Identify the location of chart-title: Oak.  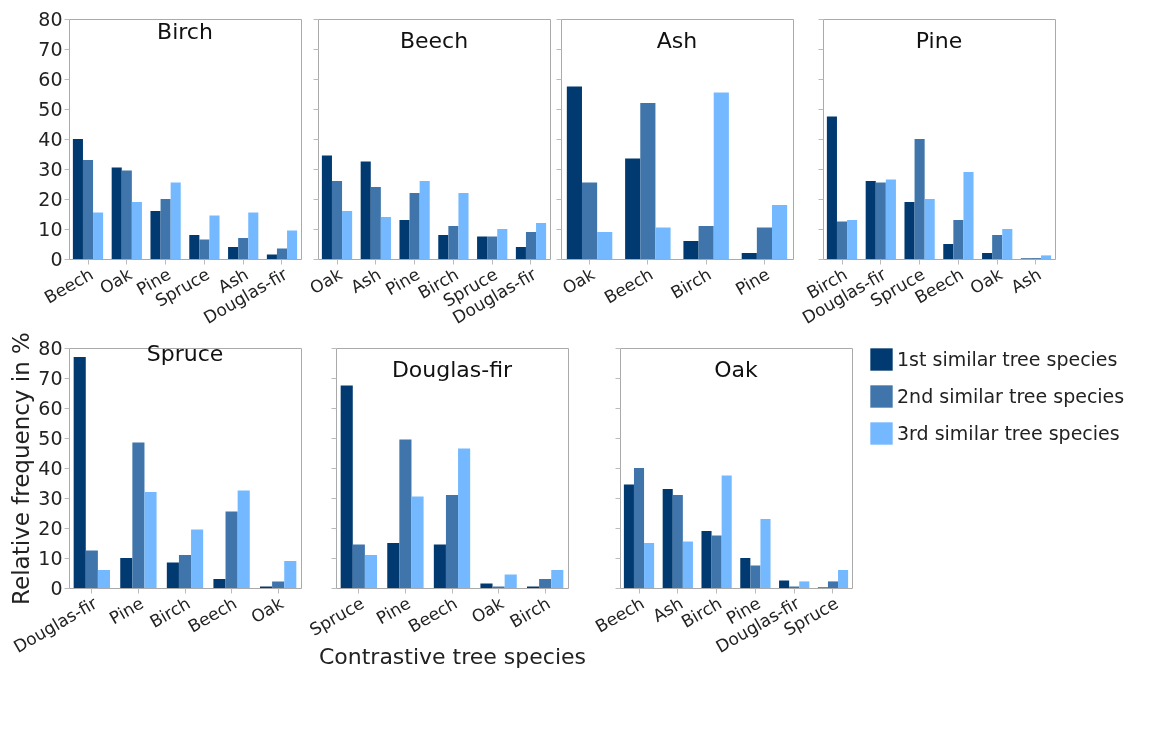
(736, 369).